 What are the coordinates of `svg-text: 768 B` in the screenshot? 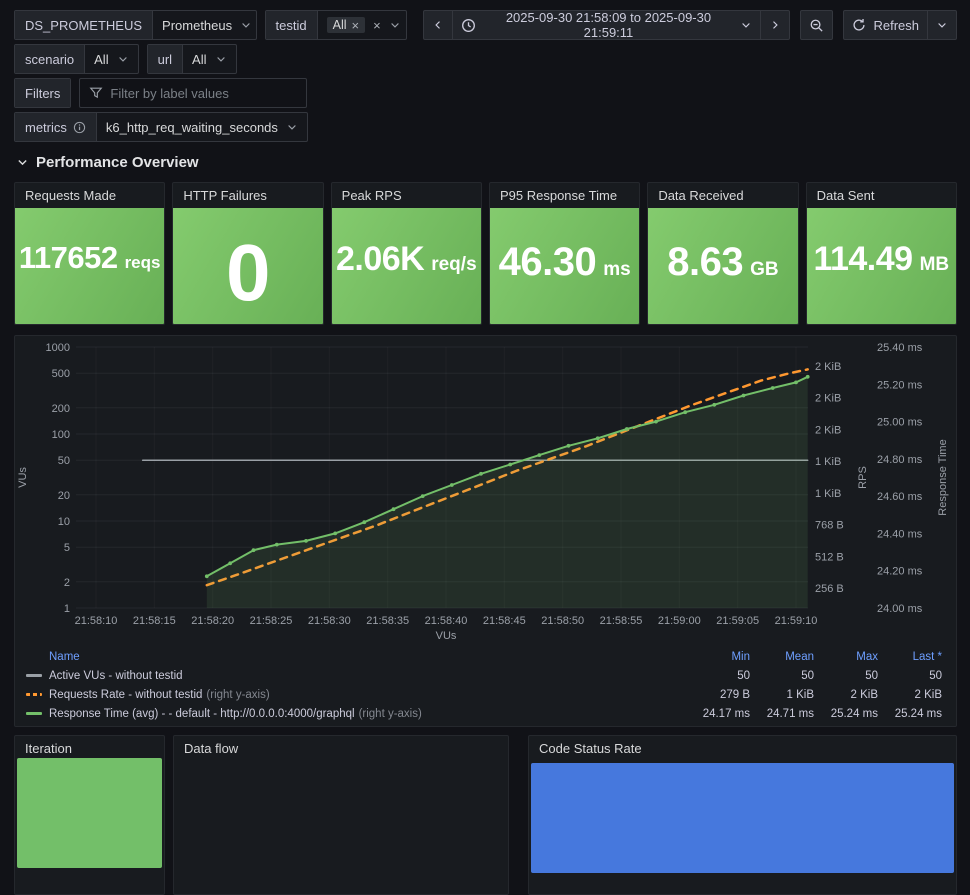 It's located at (829, 526).